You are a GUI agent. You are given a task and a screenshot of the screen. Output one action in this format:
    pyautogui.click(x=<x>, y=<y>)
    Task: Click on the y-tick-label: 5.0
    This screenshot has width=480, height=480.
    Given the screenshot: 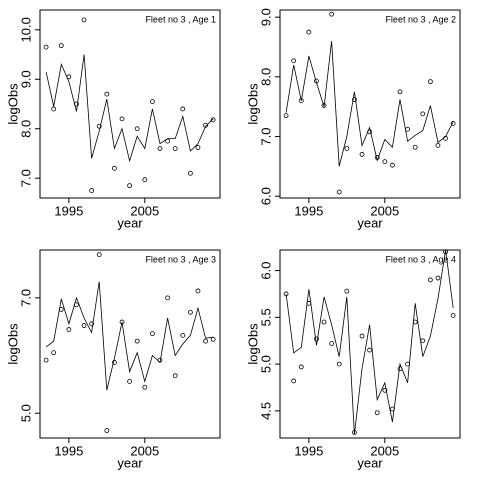 What is the action you would take?
    pyautogui.click(x=265, y=364)
    